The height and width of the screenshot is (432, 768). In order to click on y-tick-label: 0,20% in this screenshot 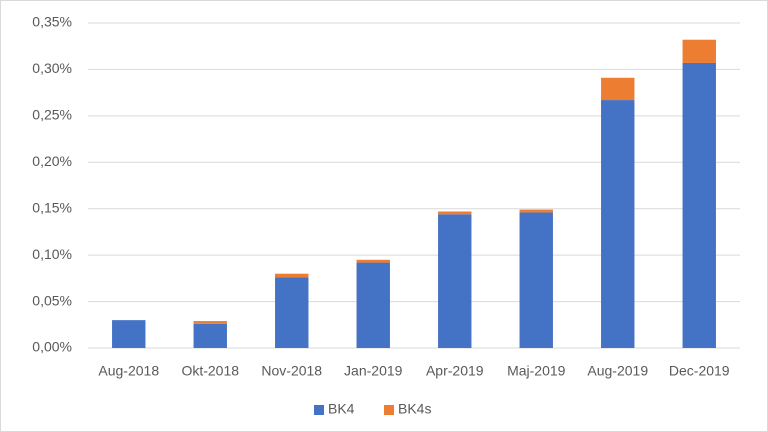, I will do `click(52, 161)`.